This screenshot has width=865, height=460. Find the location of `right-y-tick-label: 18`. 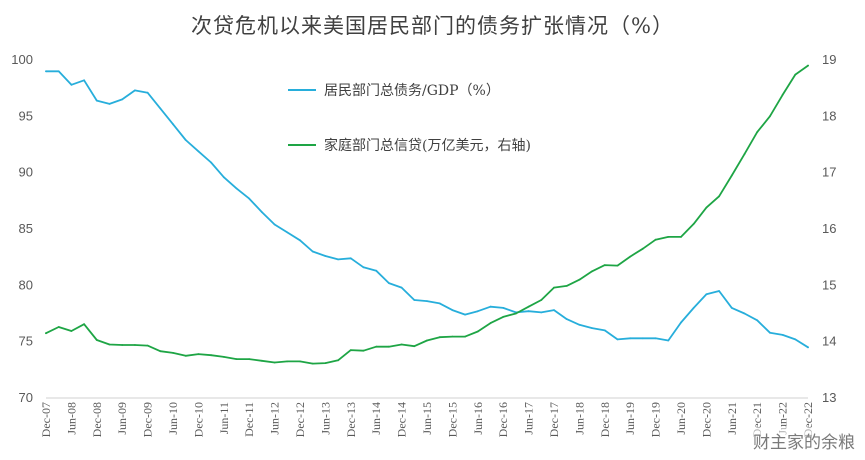

right-y-tick-label: 18 is located at coordinates (829, 115).